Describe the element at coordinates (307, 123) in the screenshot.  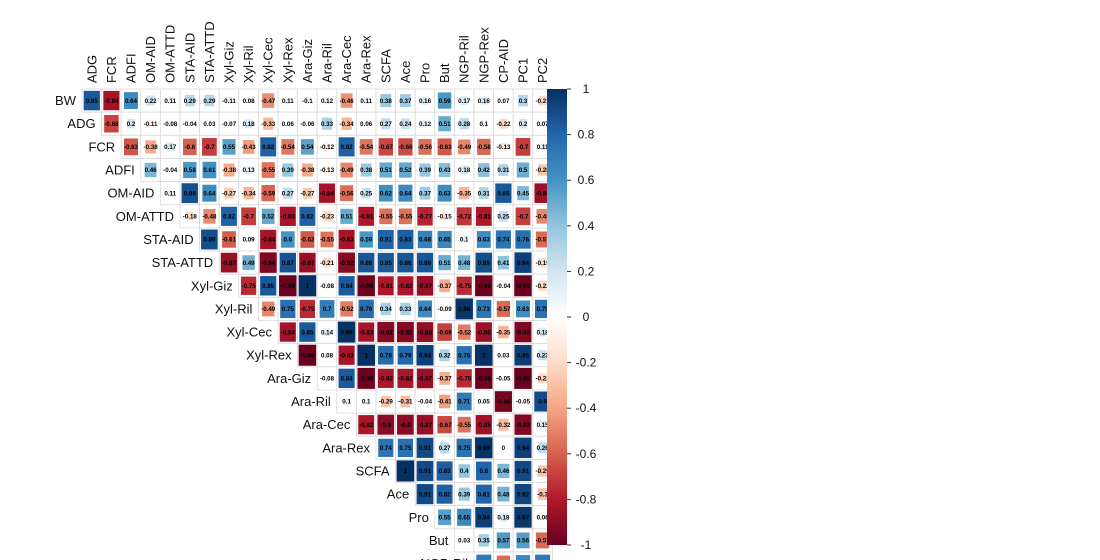
I see `matrix-cell: -0.06` at that location.